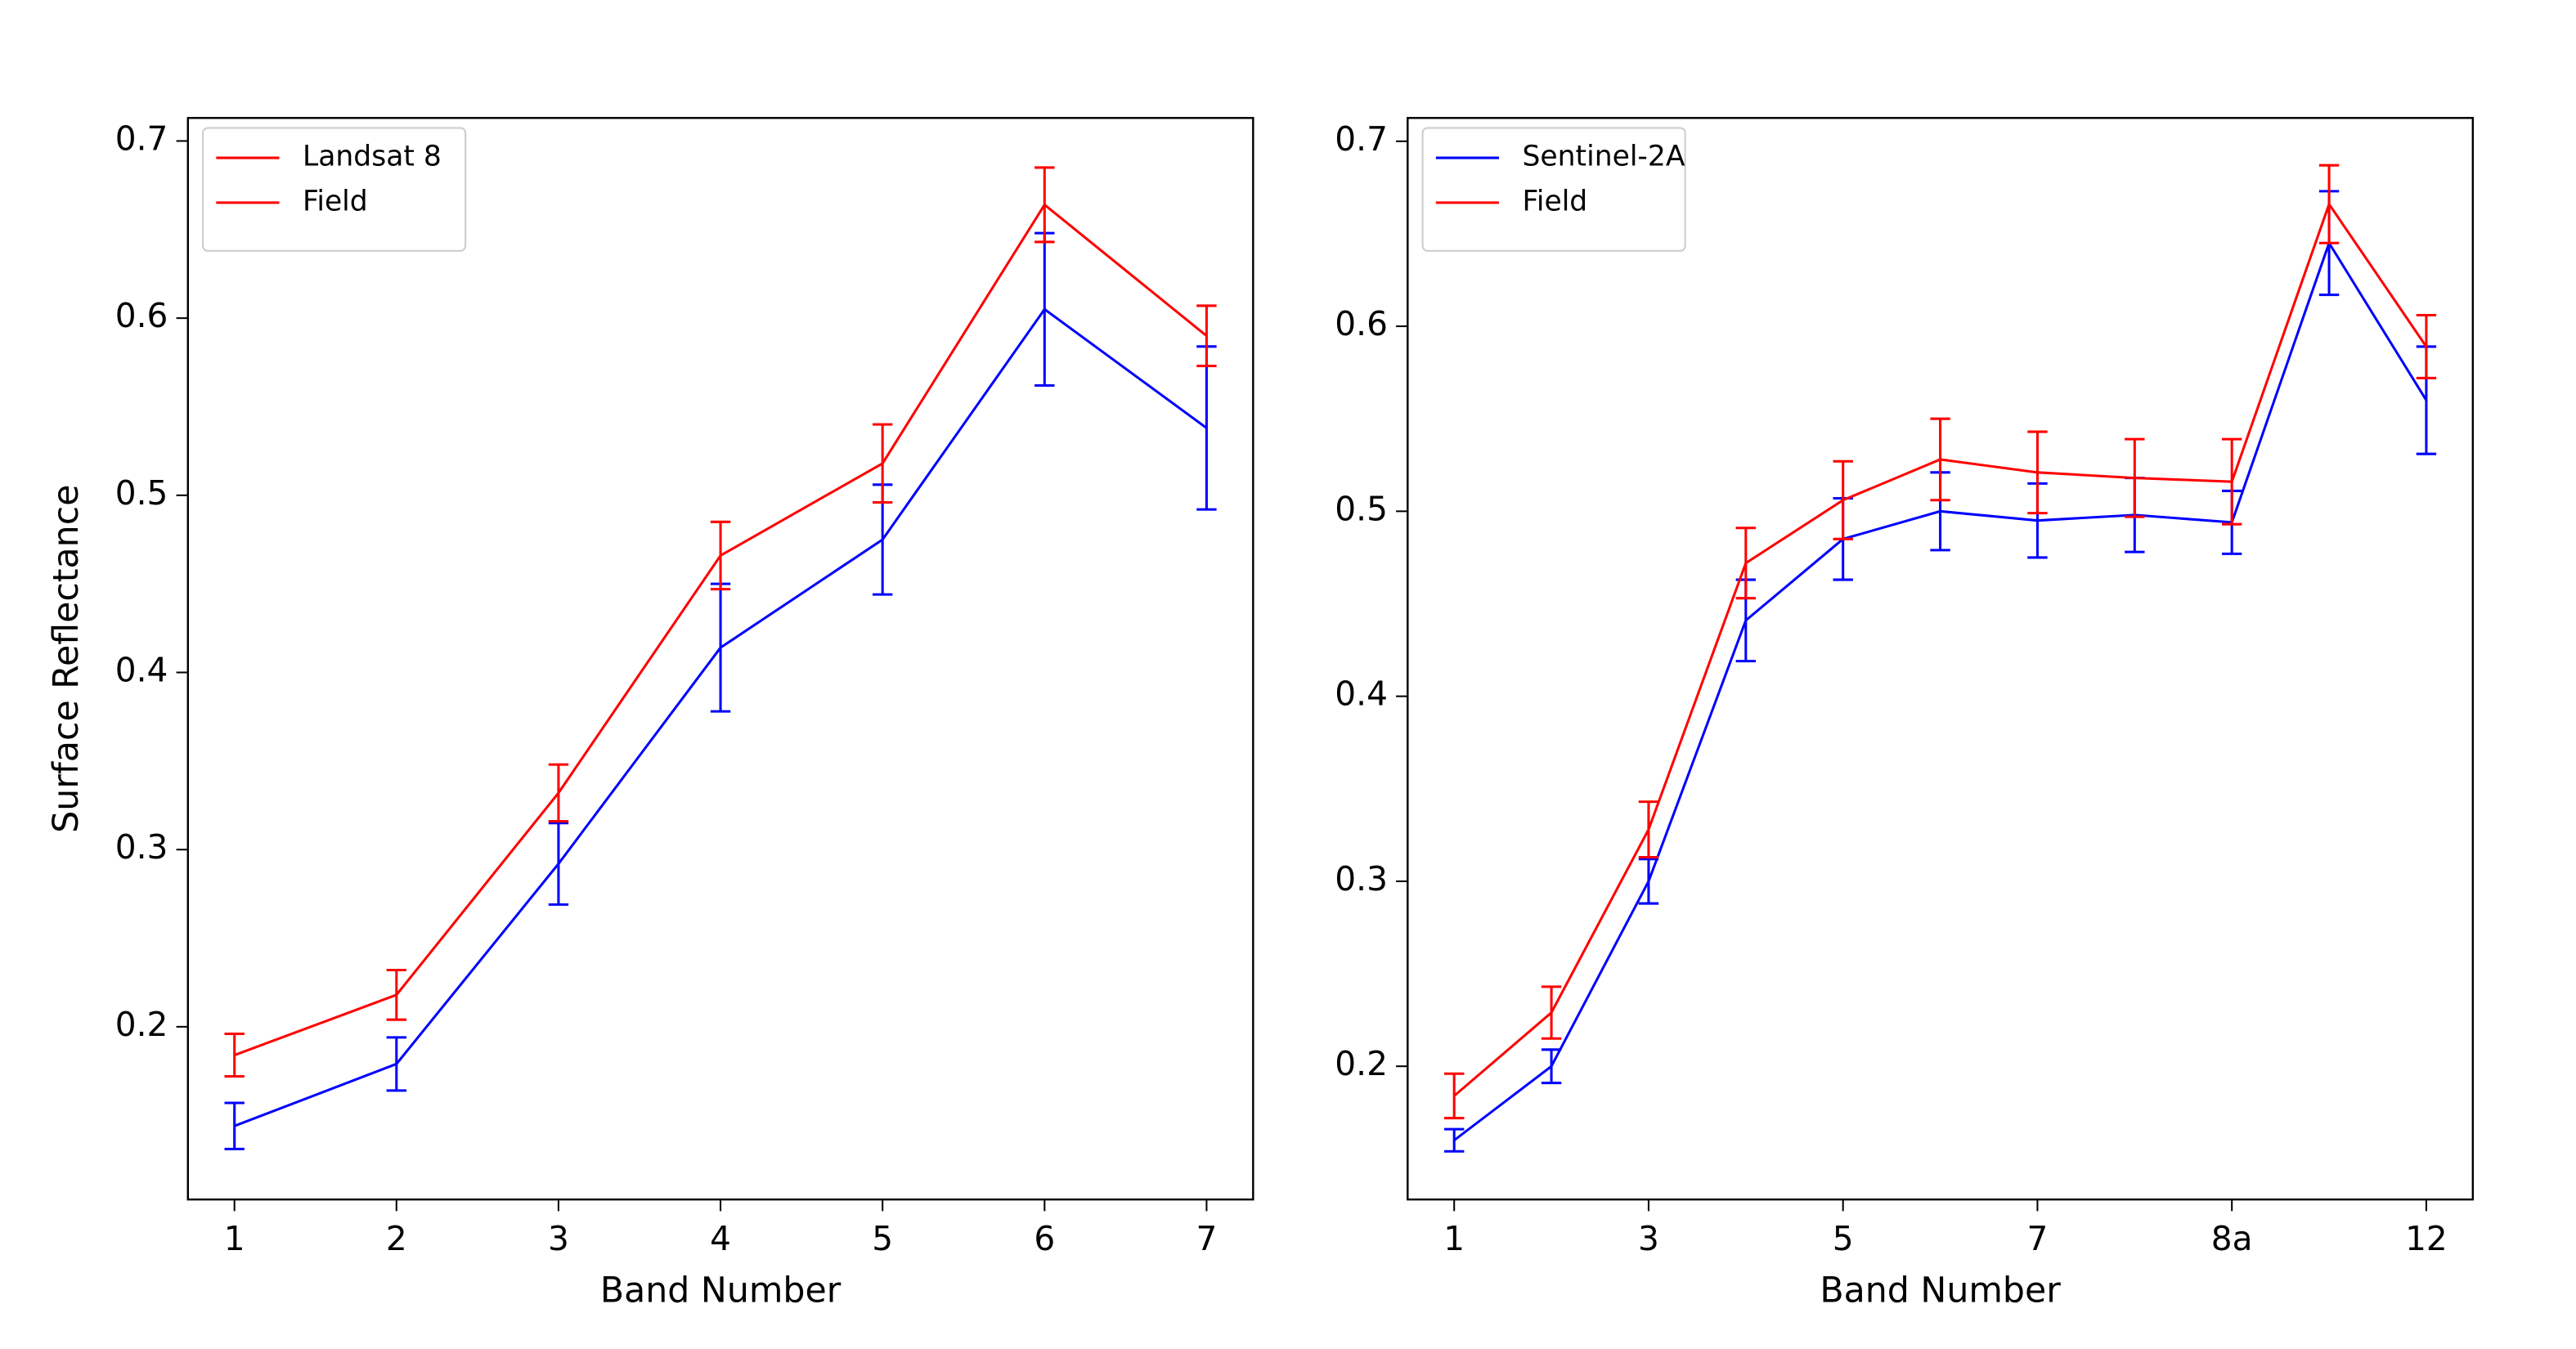 The height and width of the screenshot is (1349, 2576). What do you see at coordinates (720, 1239) in the screenshot?
I see `x-tick-label: 4` at bounding box center [720, 1239].